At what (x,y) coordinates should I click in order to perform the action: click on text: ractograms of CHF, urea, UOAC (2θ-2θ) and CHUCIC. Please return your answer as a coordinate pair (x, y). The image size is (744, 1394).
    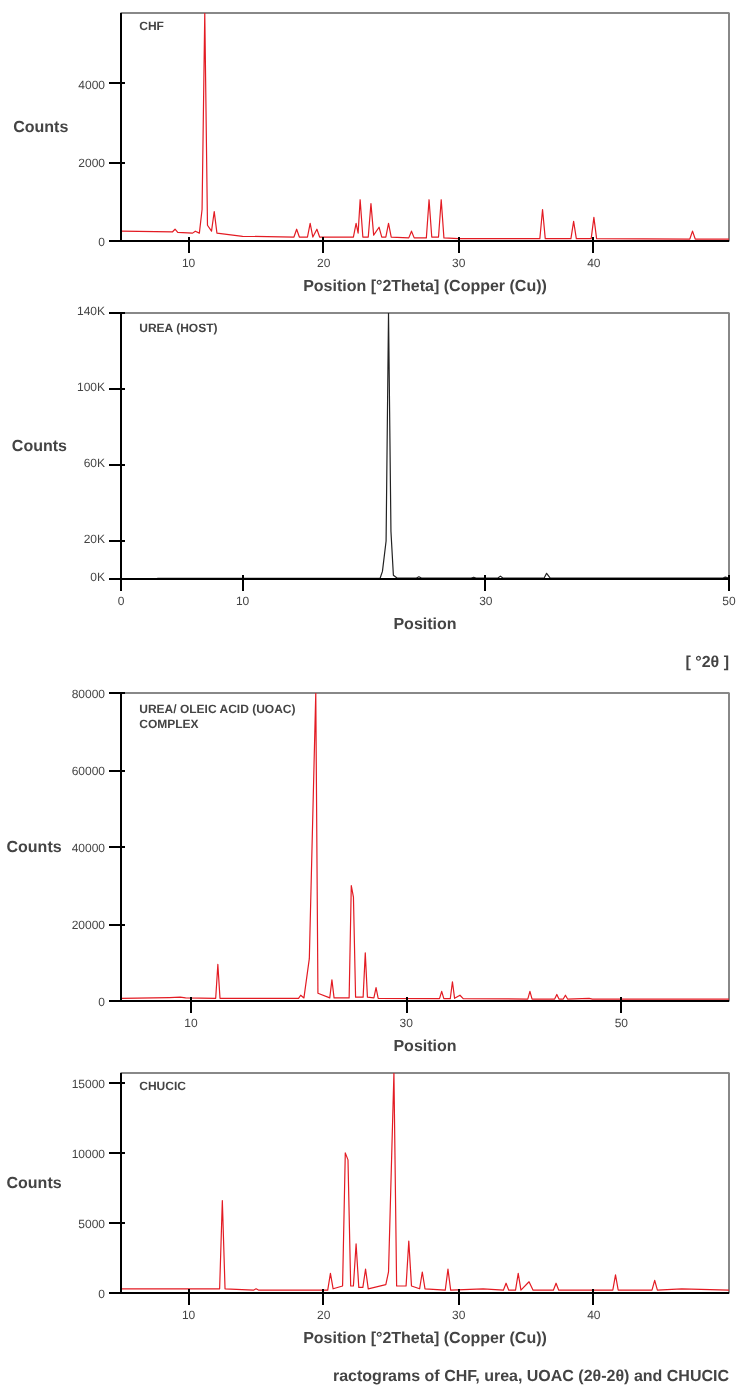
    Looking at the image, I should click on (531, 1376).